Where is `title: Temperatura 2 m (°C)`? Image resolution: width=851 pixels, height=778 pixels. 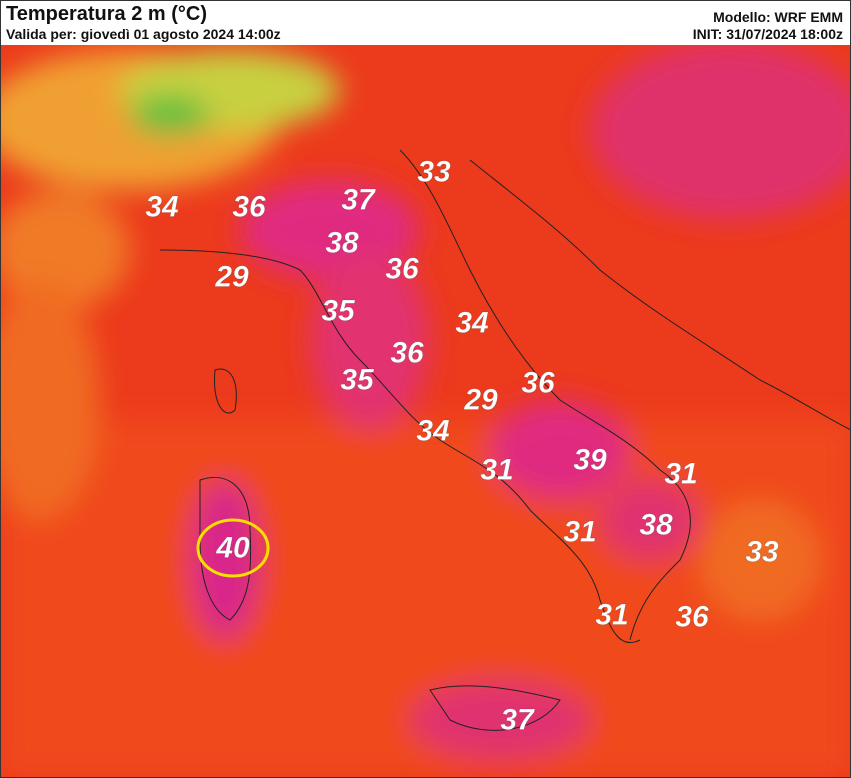 title: Temperatura 2 m (°C) is located at coordinates (106, 14).